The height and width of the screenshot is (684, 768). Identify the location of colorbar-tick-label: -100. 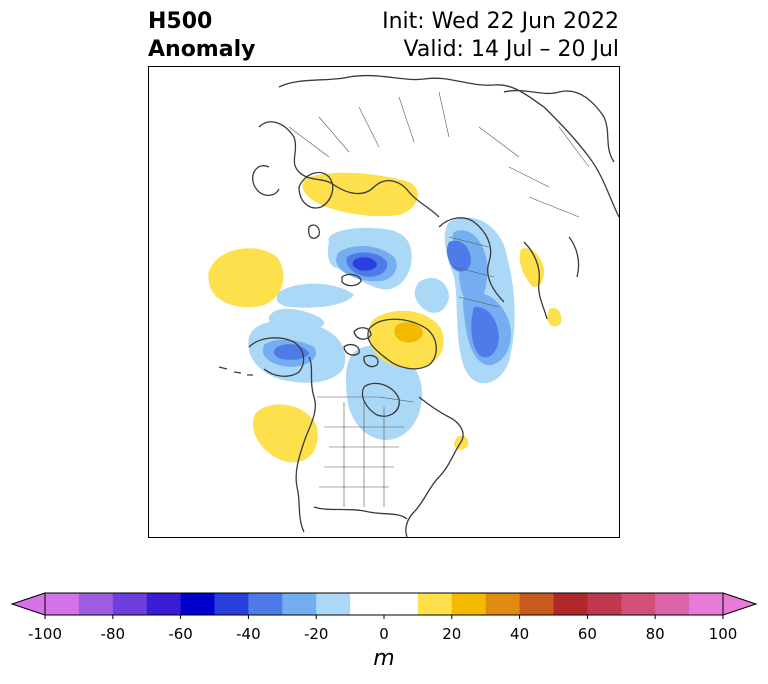
(45, 634).